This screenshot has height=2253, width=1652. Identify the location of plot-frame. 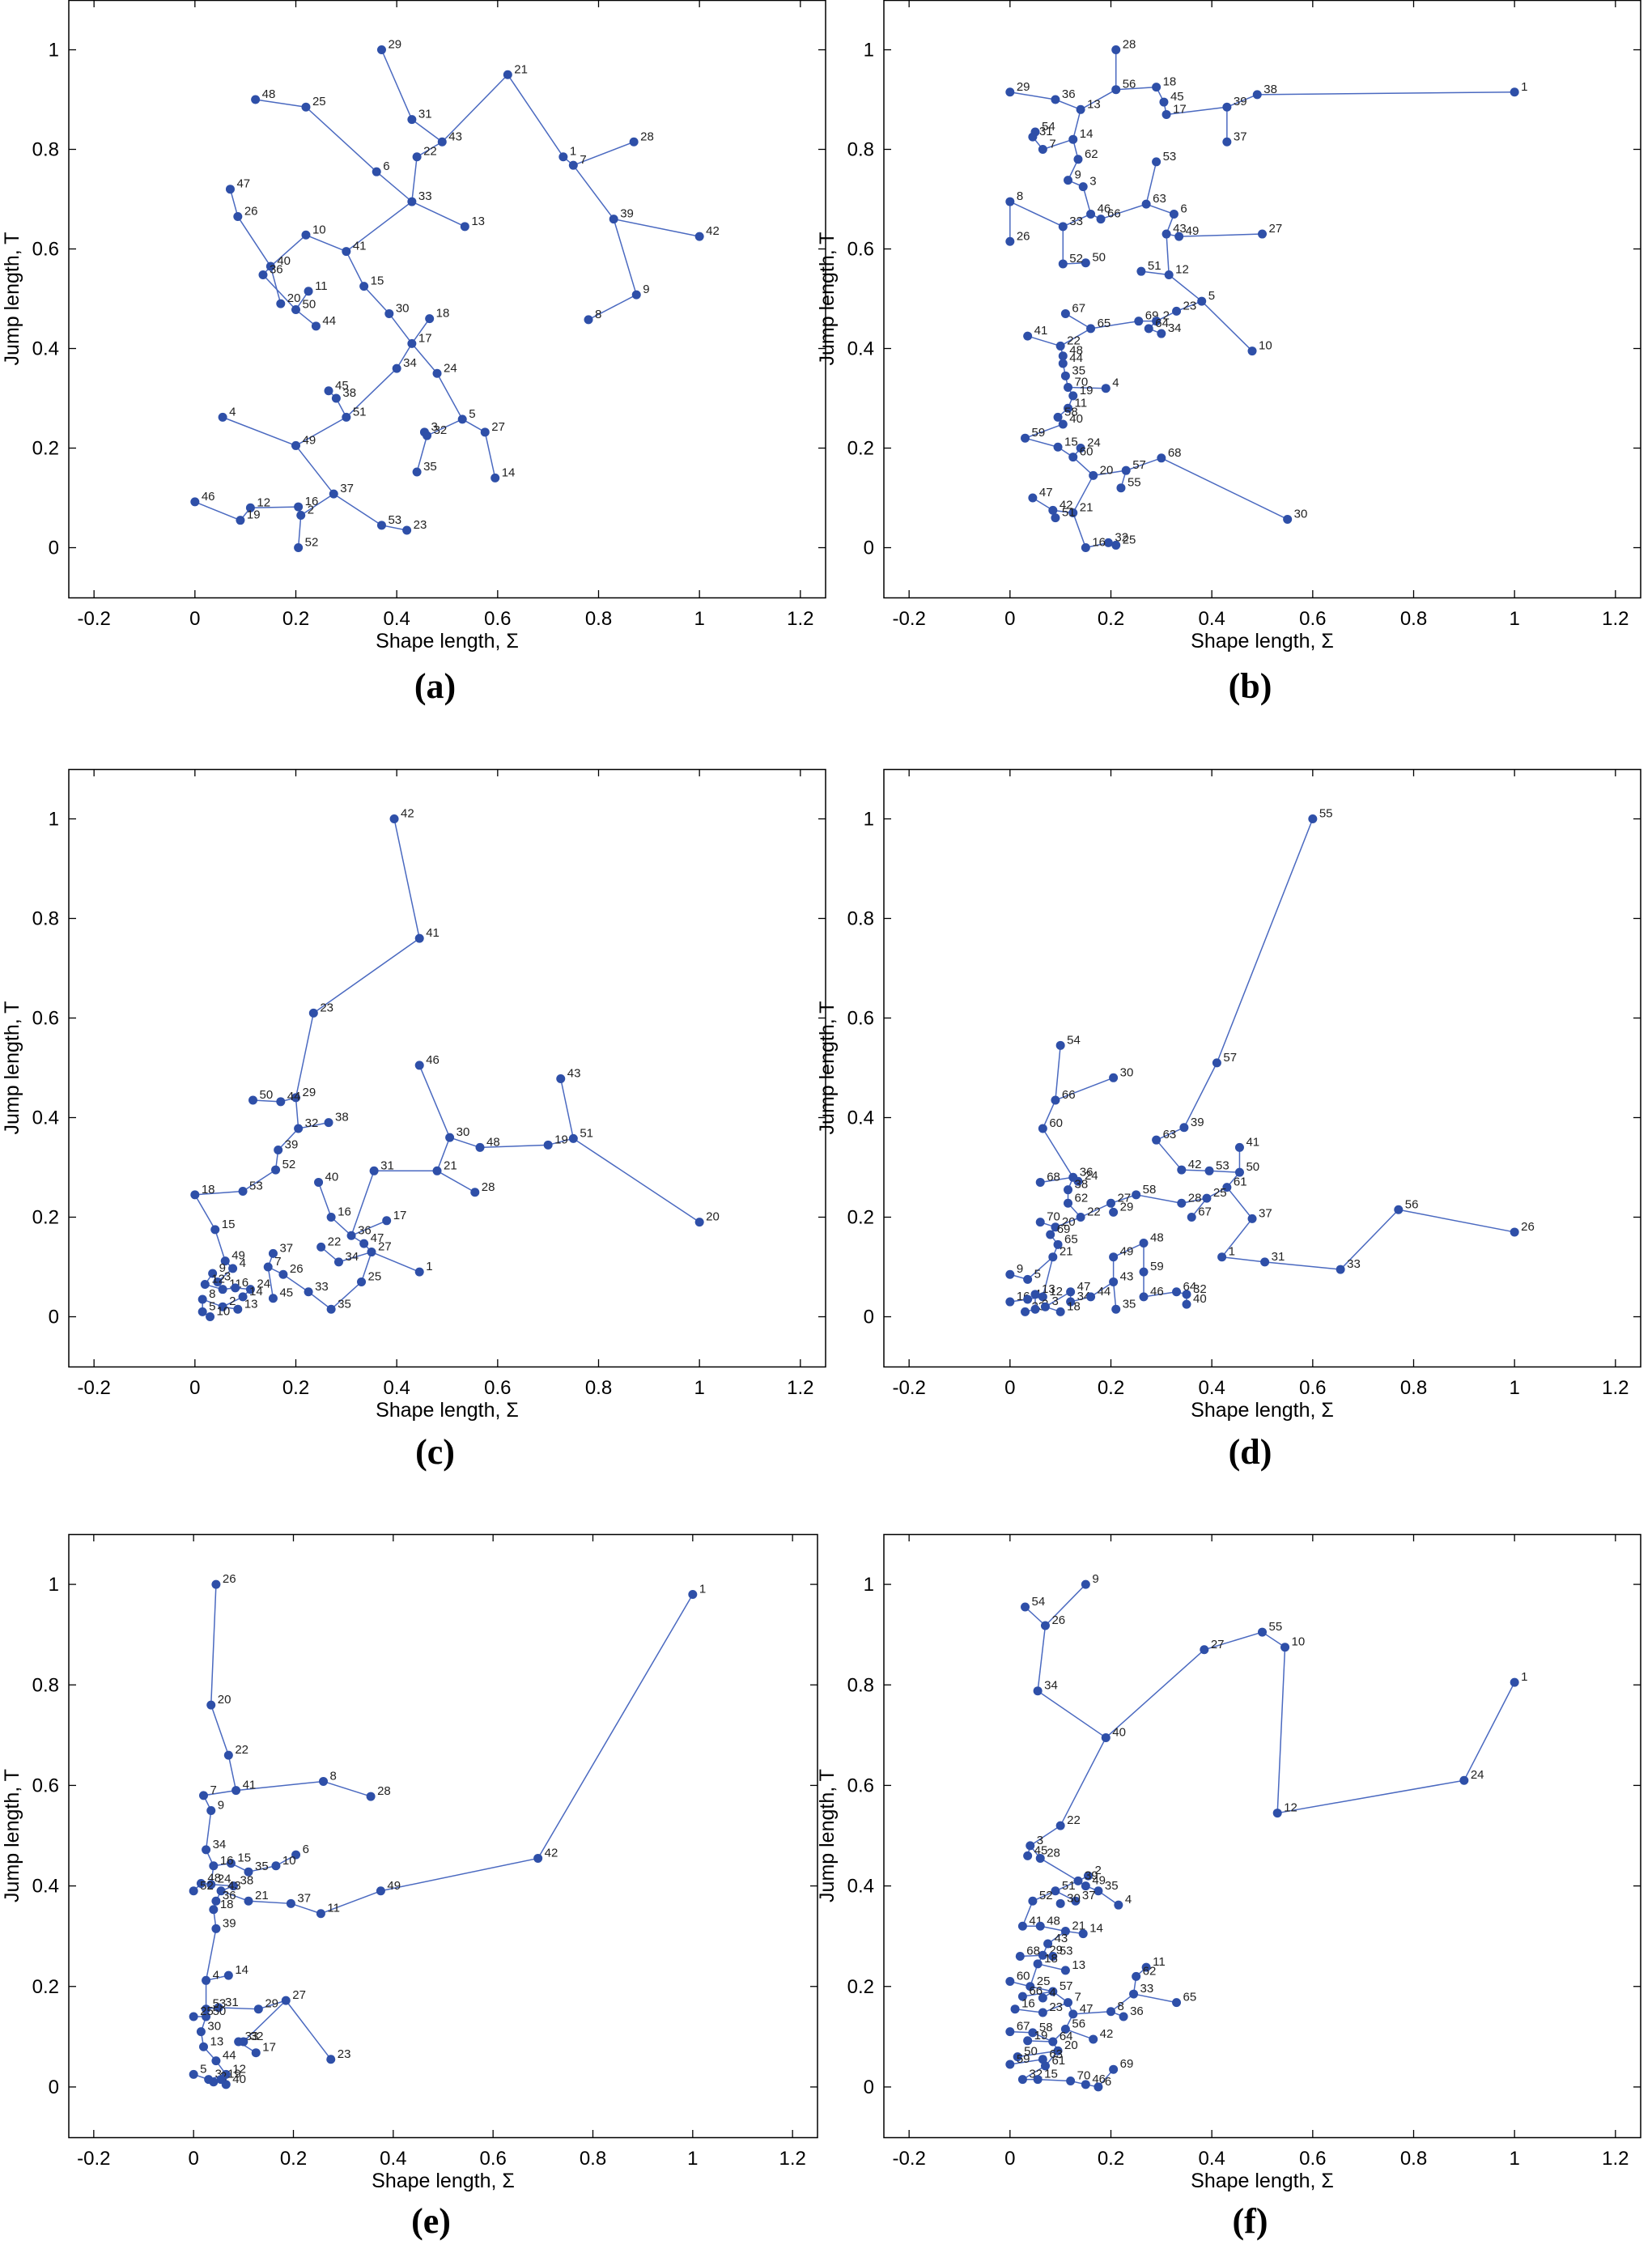
(1262, 299).